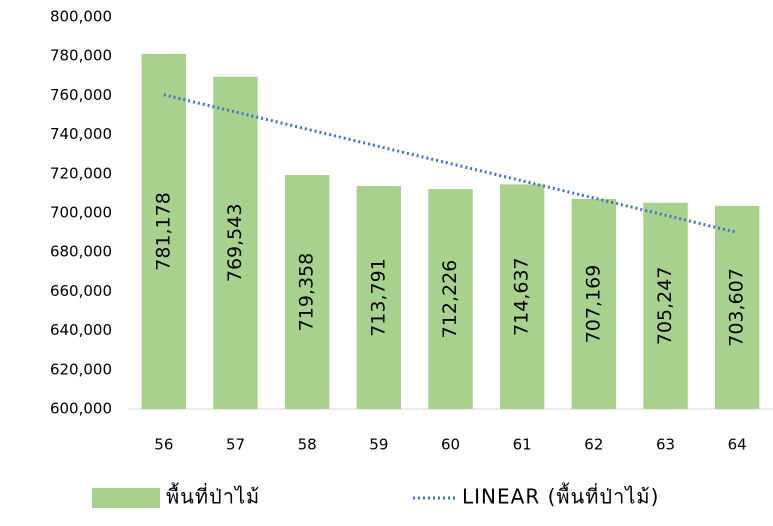 The height and width of the screenshot is (526, 773). I want to click on value-label: 713,791, so click(378, 297).